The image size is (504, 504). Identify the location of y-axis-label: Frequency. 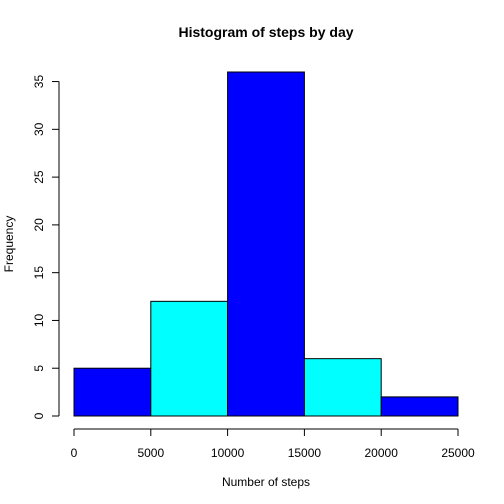
(9, 244).